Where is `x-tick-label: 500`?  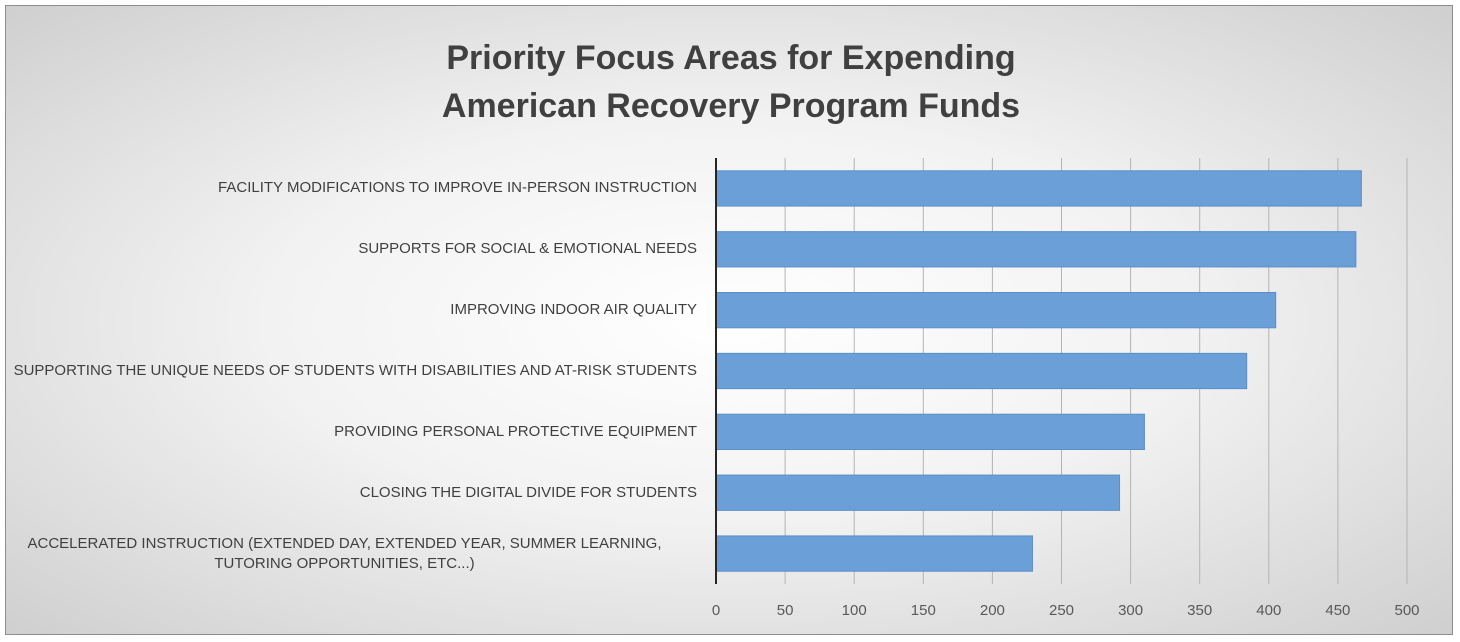
x-tick-label: 500 is located at coordinates (1407, 610).